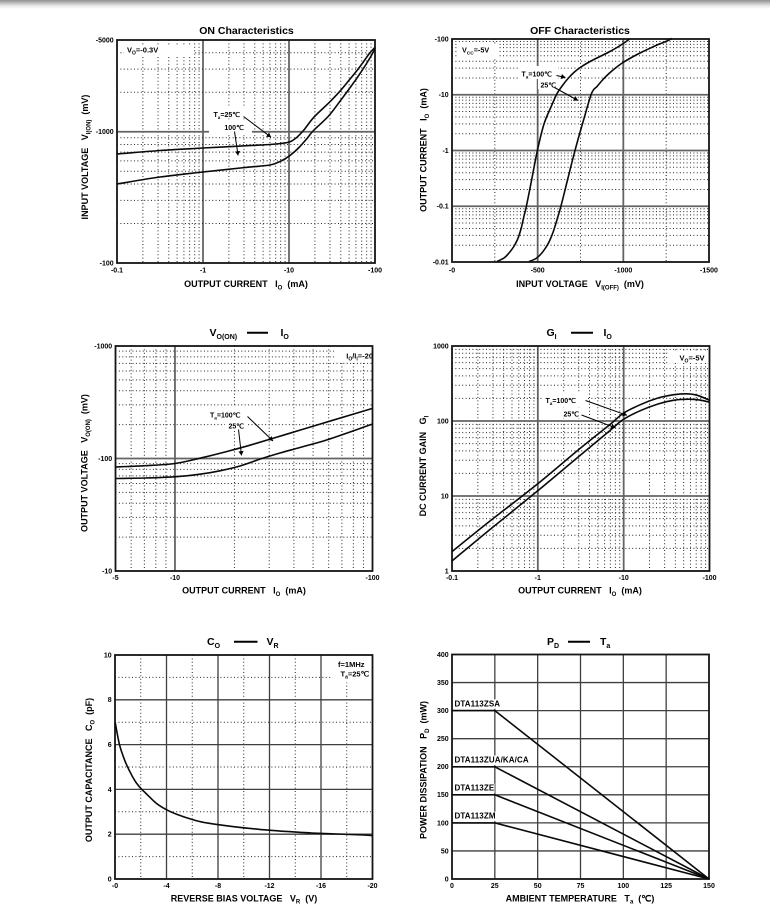 The image size is (770, 909). Describe the element at coordinates (441, 262) in the screenshot. I see `svg-text: -0.01` at that location.